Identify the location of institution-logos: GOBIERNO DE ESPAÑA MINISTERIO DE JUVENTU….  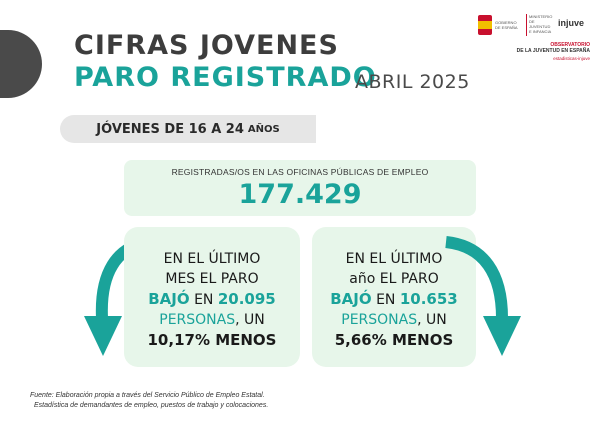
(534, 38).